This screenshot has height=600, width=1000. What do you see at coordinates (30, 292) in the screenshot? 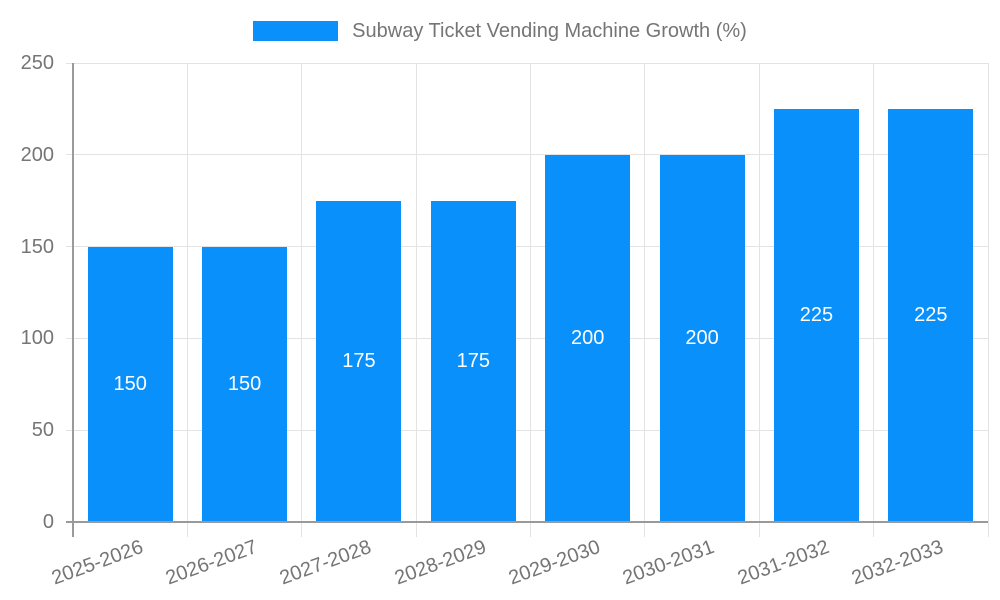
I see `y-axis-labels: 0 50 100 150 200 250` at bounding box center [30, 292].